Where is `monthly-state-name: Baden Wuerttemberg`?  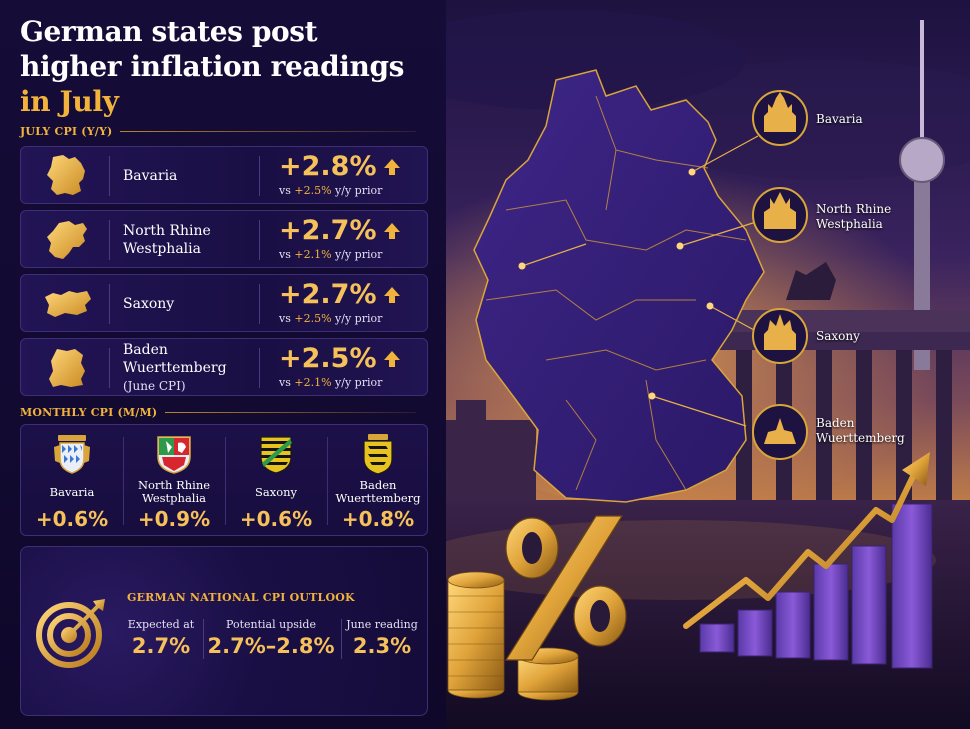 monthly-state-name: Baden Wuerttemberg is located at coordinates (378, 492).